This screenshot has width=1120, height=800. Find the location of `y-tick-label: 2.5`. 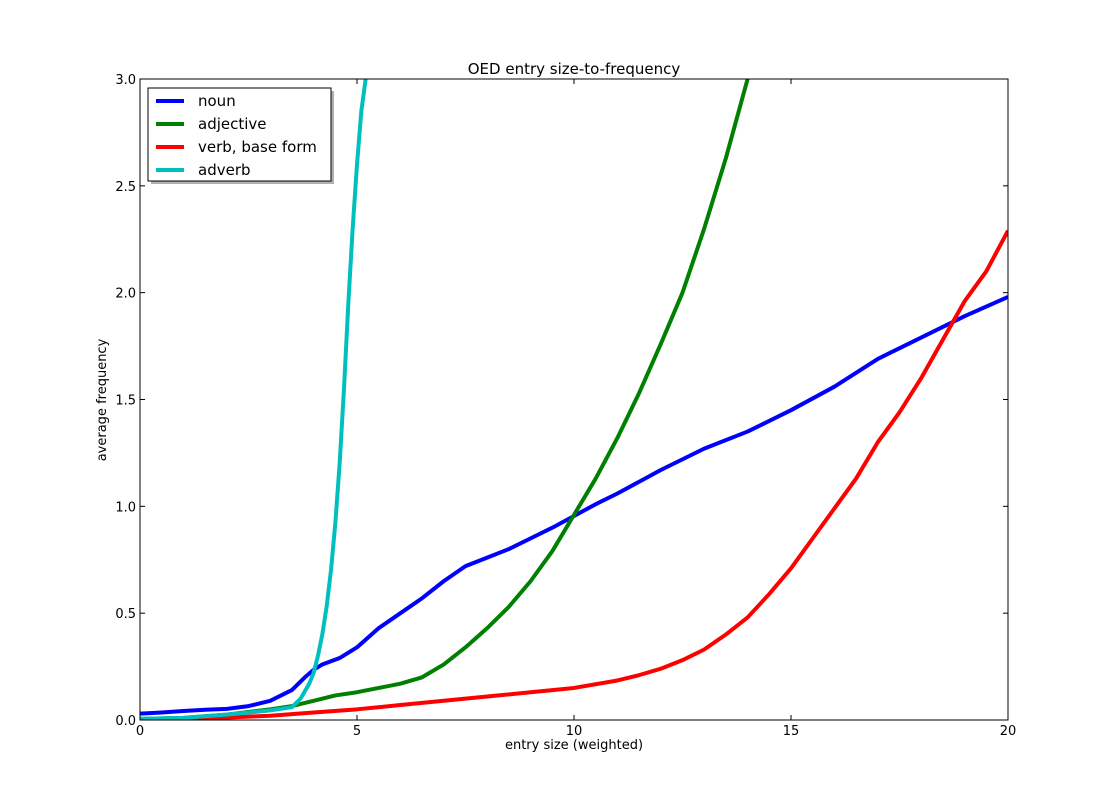

y-tick-label: 2.5 is located at coordinates (125, 187).